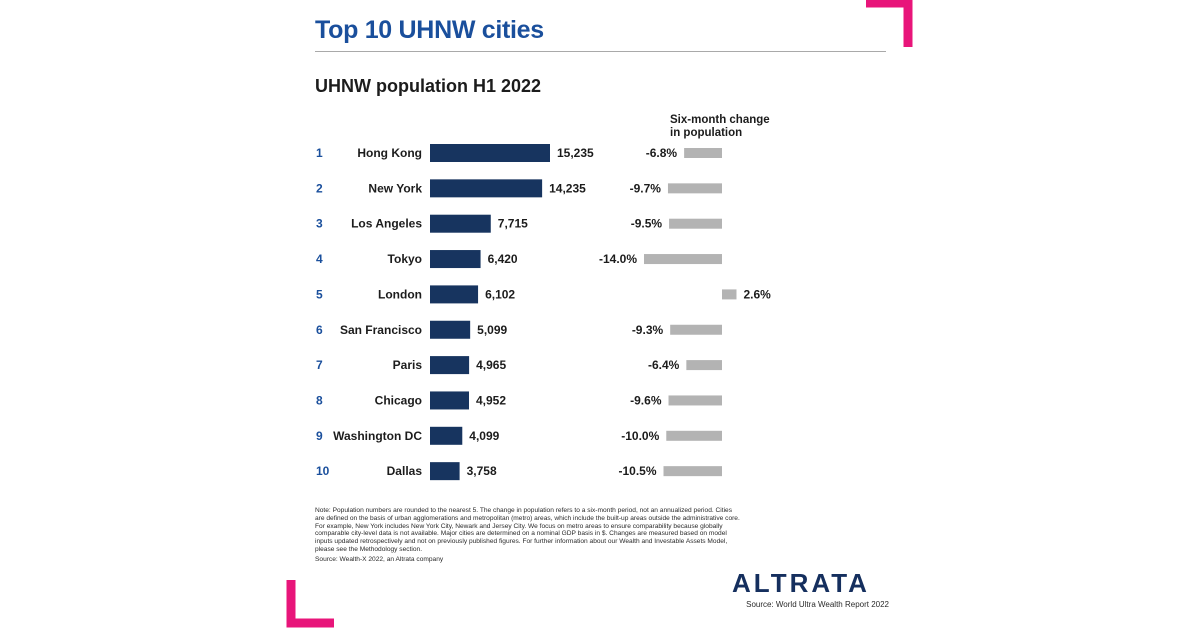 This screenshot has height=628, width=1200. I want to click on title-divider, so click(600, 51).